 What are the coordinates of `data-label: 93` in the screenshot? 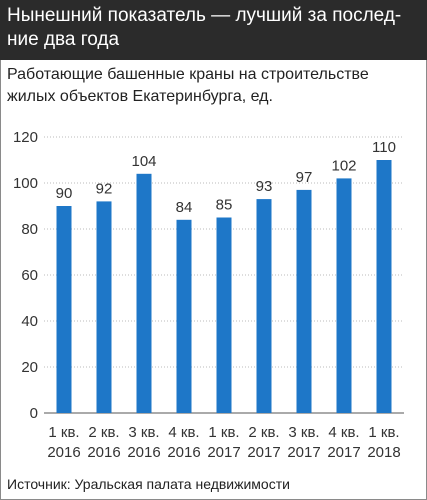 It's located at (264, 186).